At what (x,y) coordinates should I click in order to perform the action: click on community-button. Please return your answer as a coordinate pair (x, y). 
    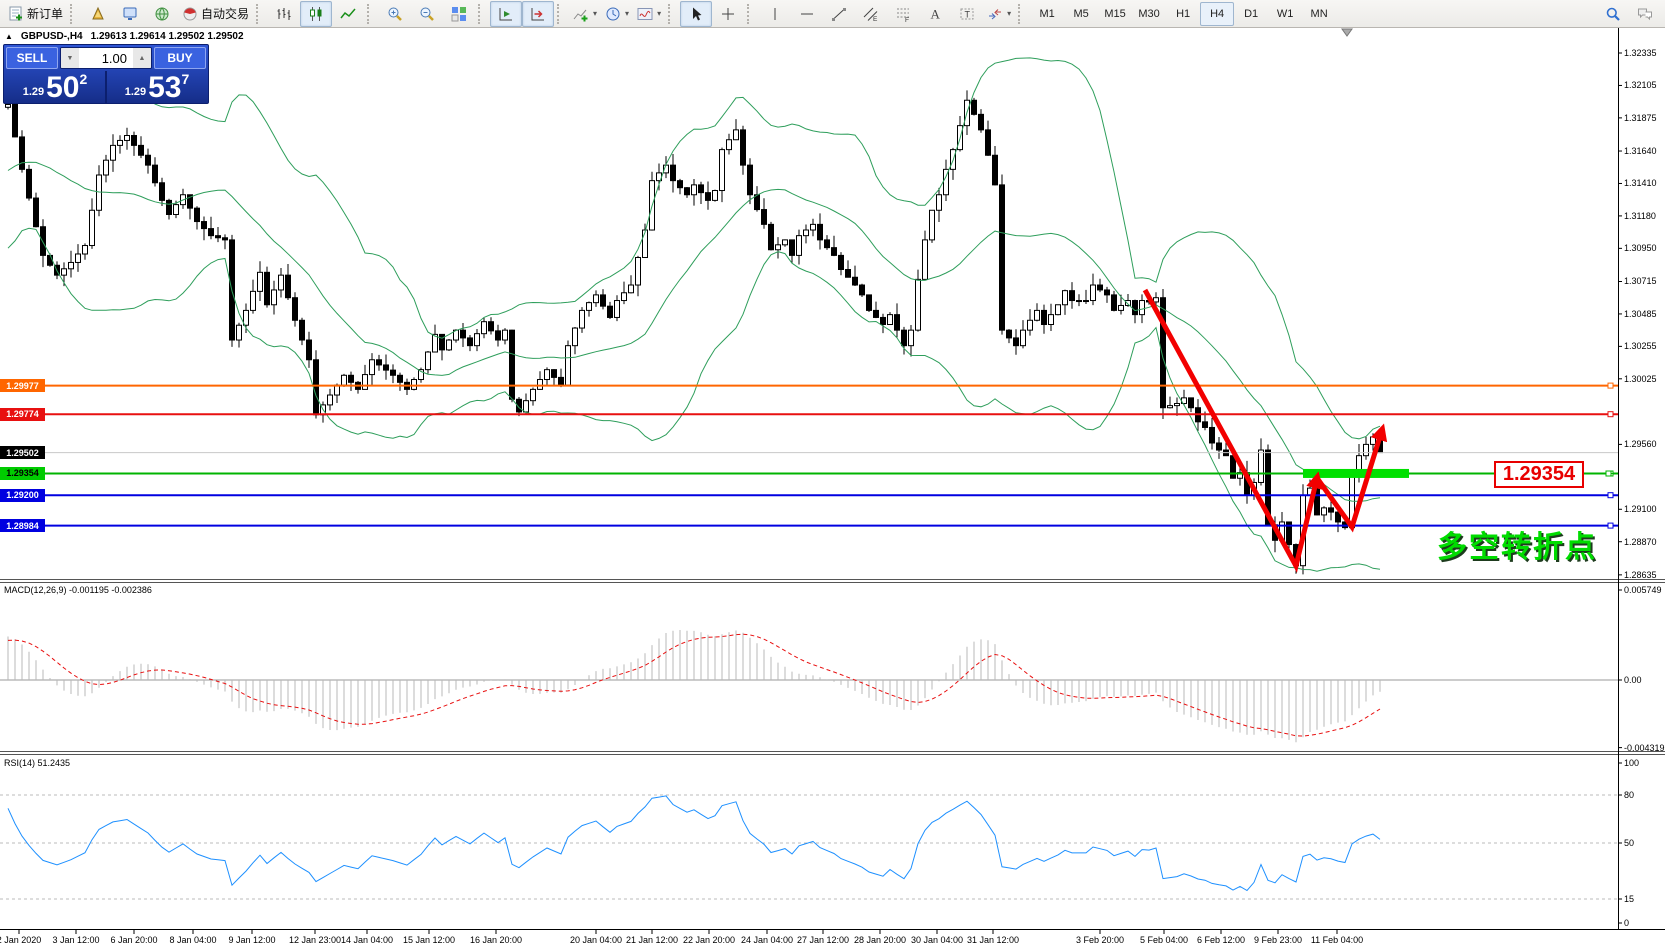
    Looking at the image, I should click on (162, 14).